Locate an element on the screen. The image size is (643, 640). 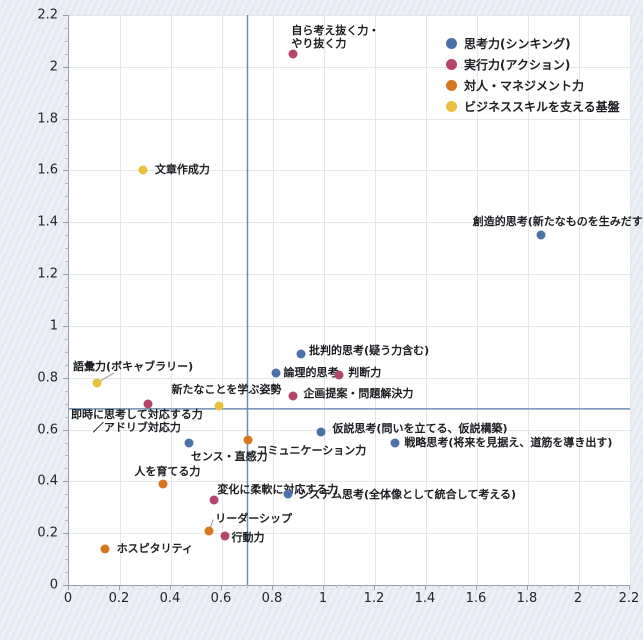
data-point-label: 行動力 is located at coordinates (248, 537).